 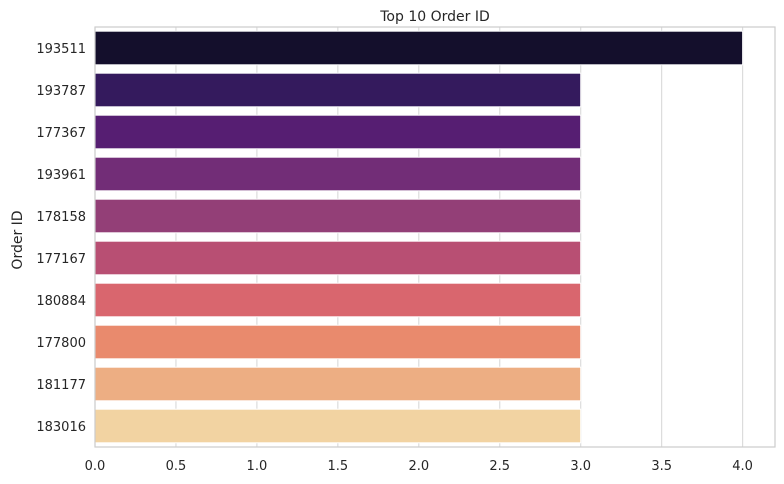 I want to click on x-tick-label: 2.5, so click(x=499, y=466).